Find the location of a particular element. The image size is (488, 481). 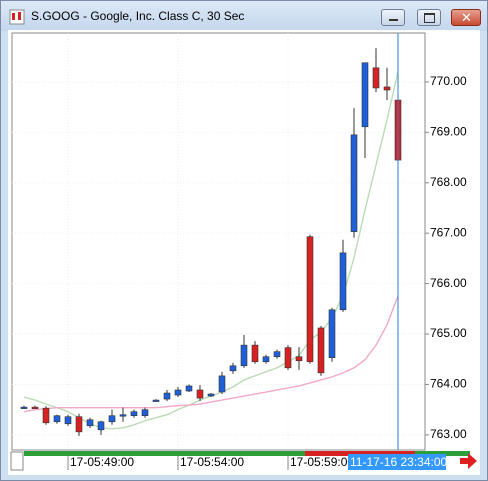

close-button: ✕ is located at coordinates (466, 17).